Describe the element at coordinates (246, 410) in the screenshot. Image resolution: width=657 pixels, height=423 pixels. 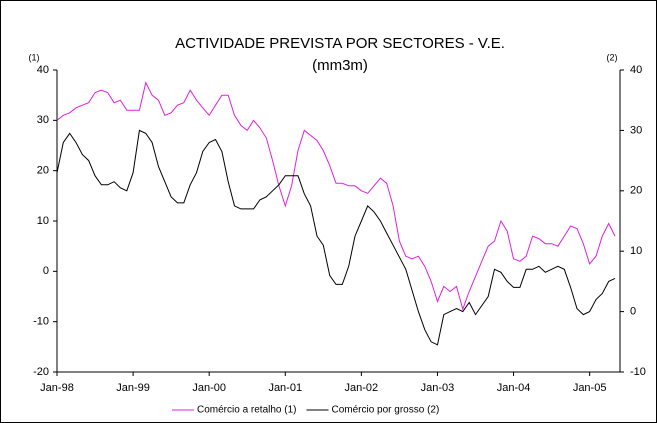
I see `legend-label: Comércio a retalho (1)` at that location.